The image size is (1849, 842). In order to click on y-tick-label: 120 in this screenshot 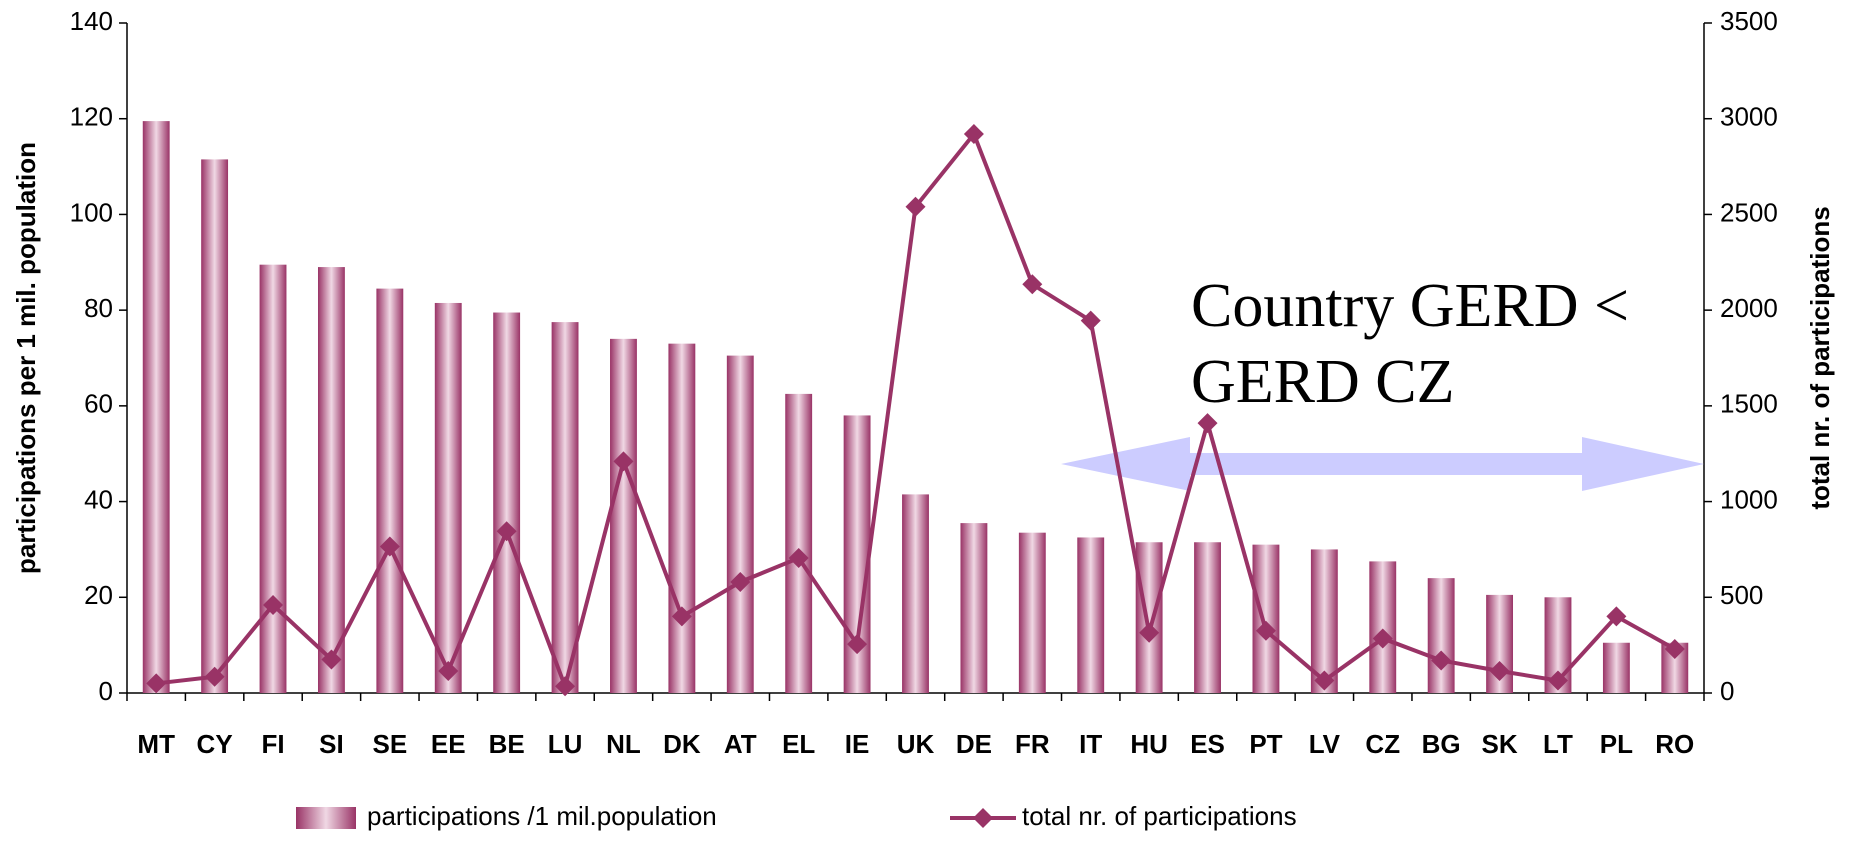, I will do `click(91, 117)`.